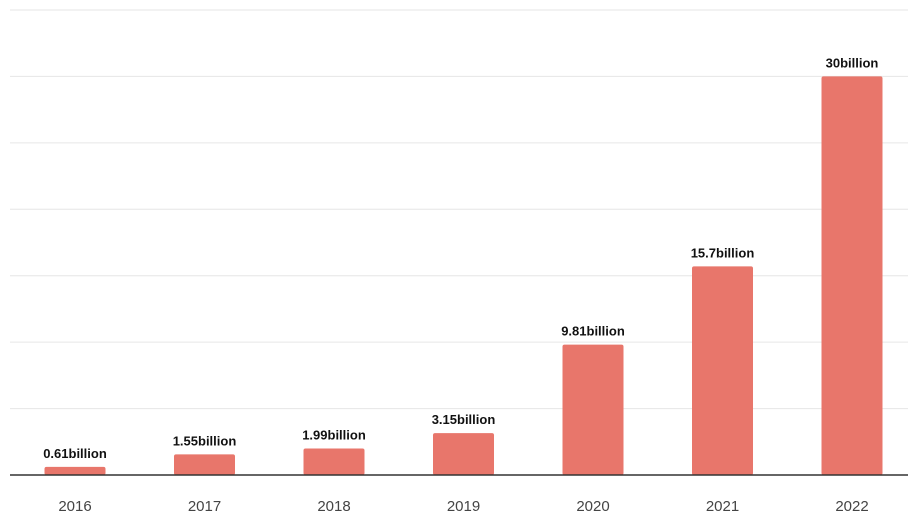 The height and width of the screenshot is (514, 908). I want to click on bar-2017, so click(204, 464).